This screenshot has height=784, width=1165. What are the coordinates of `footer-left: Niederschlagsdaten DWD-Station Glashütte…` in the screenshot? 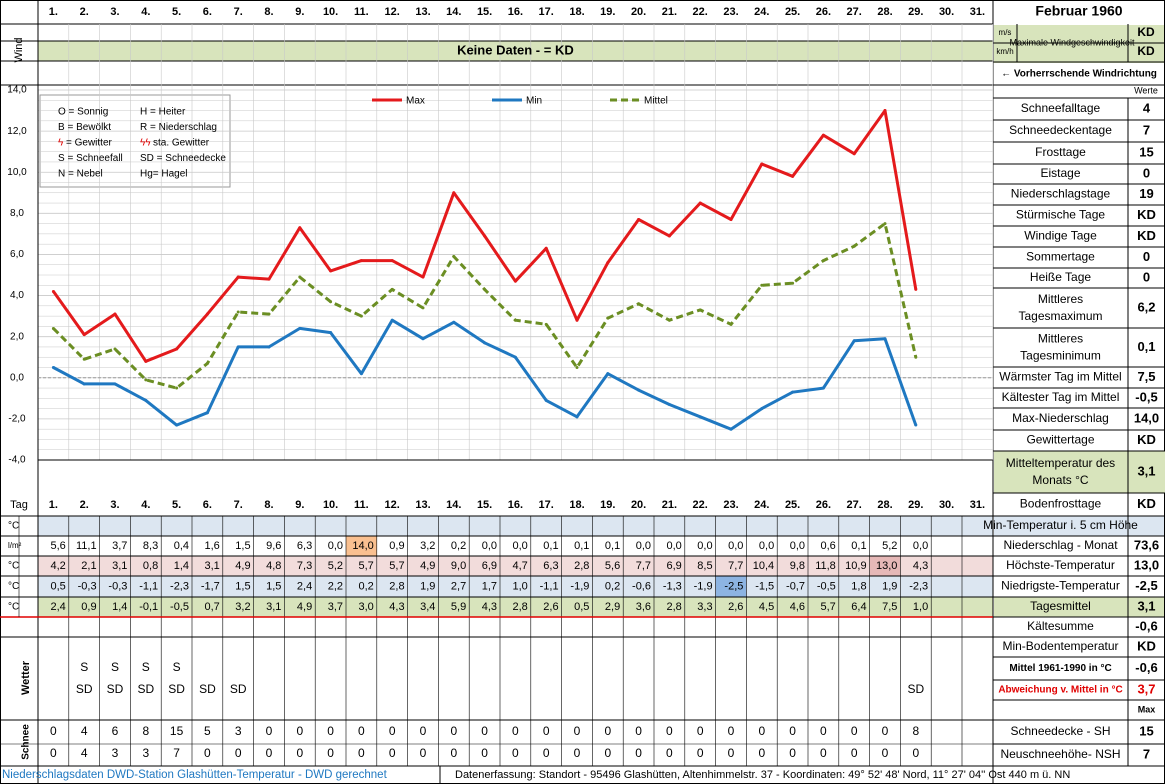 It's located at (195, 775).